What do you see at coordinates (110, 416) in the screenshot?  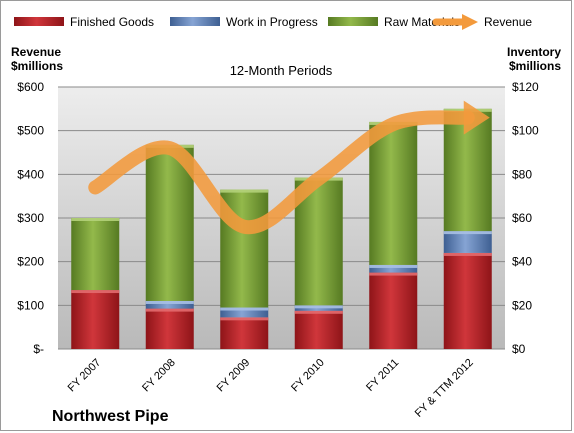 I see `company-name: Northwest Pipe` at bounding box center [110, 416].